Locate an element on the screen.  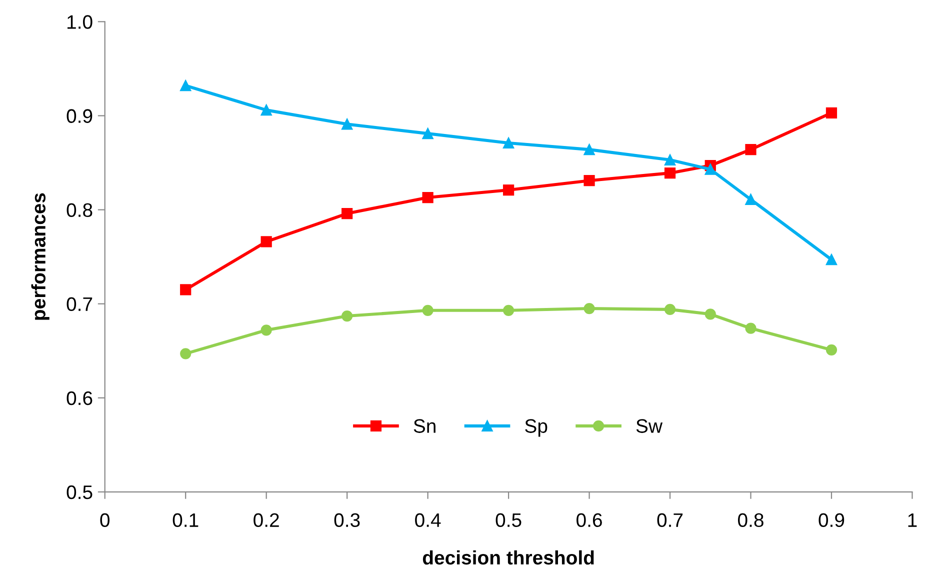
x-tick-label: 0.1 is located at coordinates (185, 520).